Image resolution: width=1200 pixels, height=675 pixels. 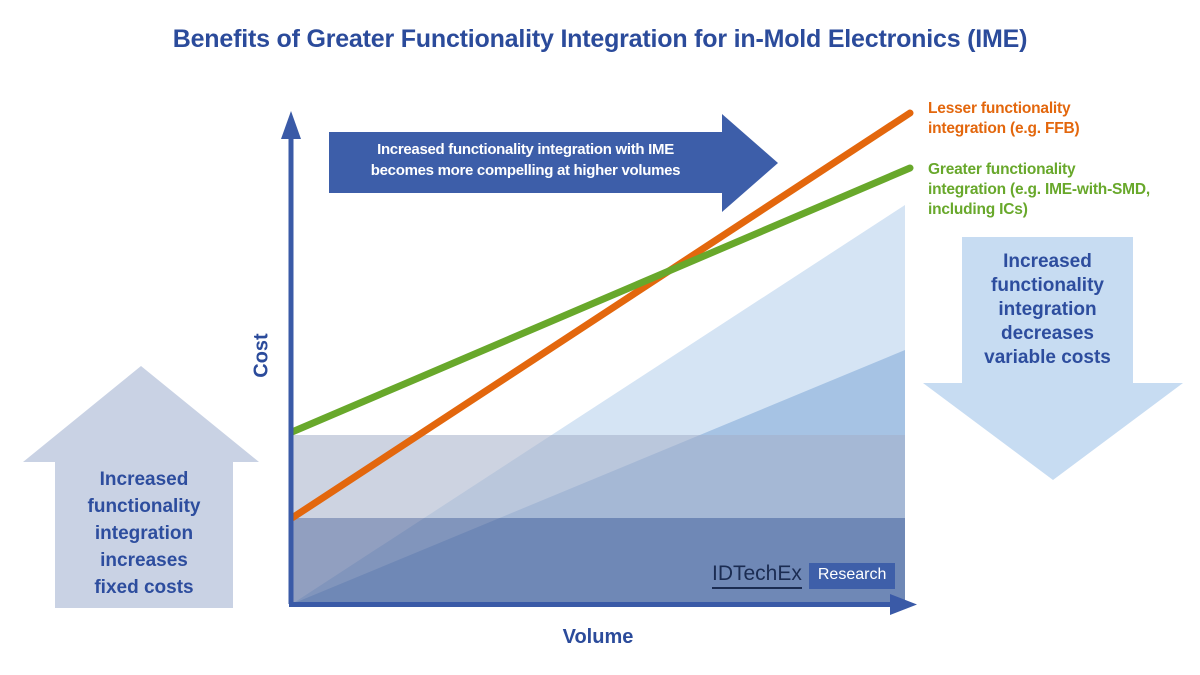 I want to click on fixed-costs-line-3: integration, so click(x=144, y=533).